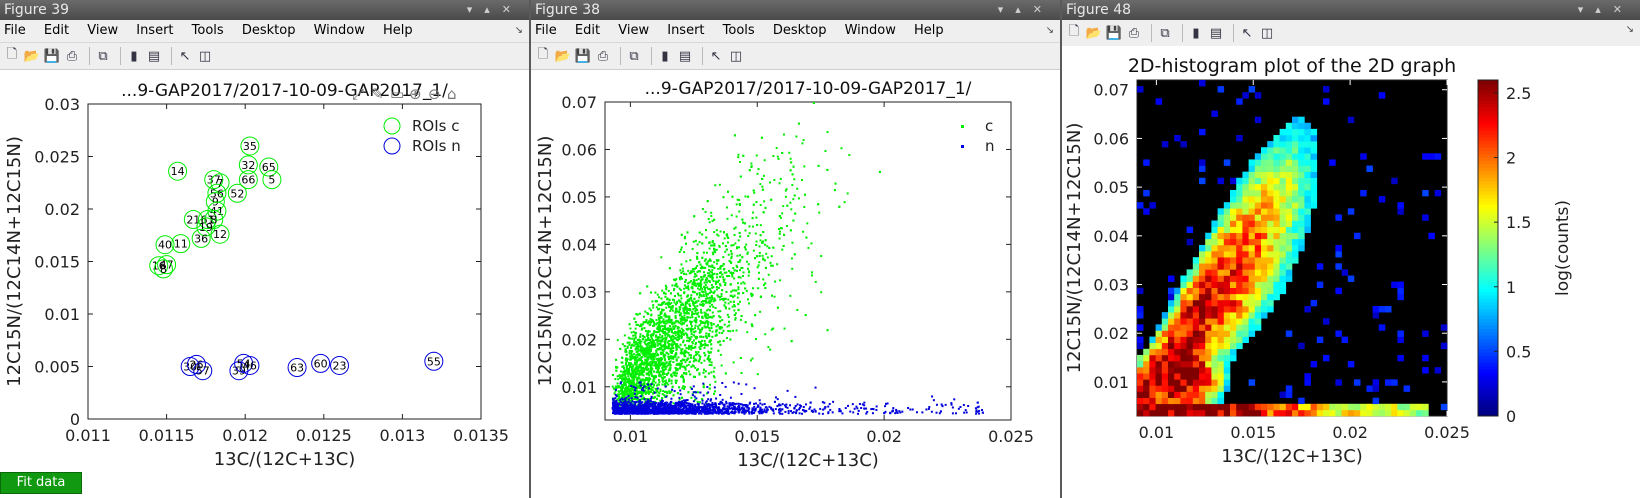  I want to click on window-titlebar: Figure 39 ▾▴✕, so click(264, 10).